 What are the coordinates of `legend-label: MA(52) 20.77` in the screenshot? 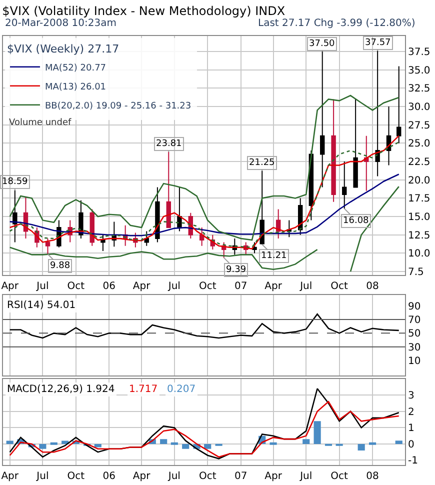 It's located at (75, 68).